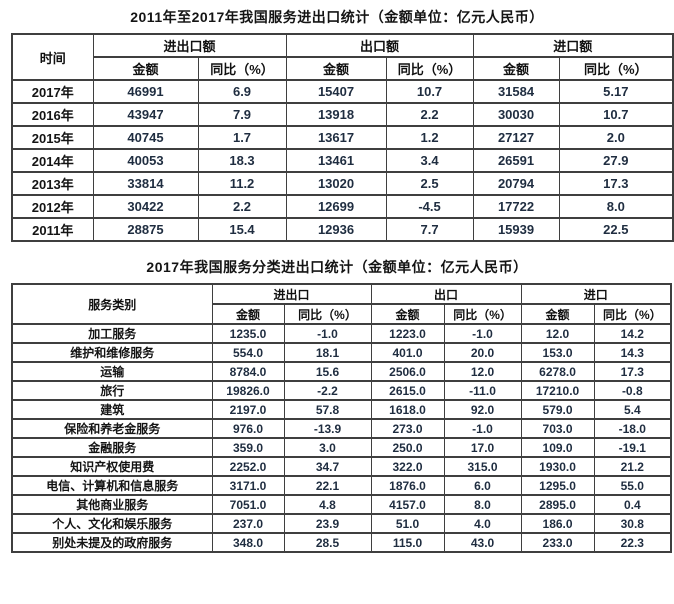 Image resolution: width=674 pixels, height=604 pixels. What do you see at coordinates (407, 428) in the screenshot?
I see `table-cell: 273.0` at bounding box center [407, 428].